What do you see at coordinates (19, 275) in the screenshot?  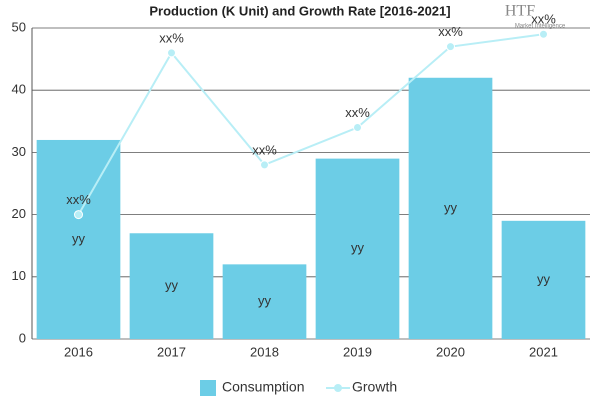 I see `y-tick-label: 10` at bounding box center [19, 275].